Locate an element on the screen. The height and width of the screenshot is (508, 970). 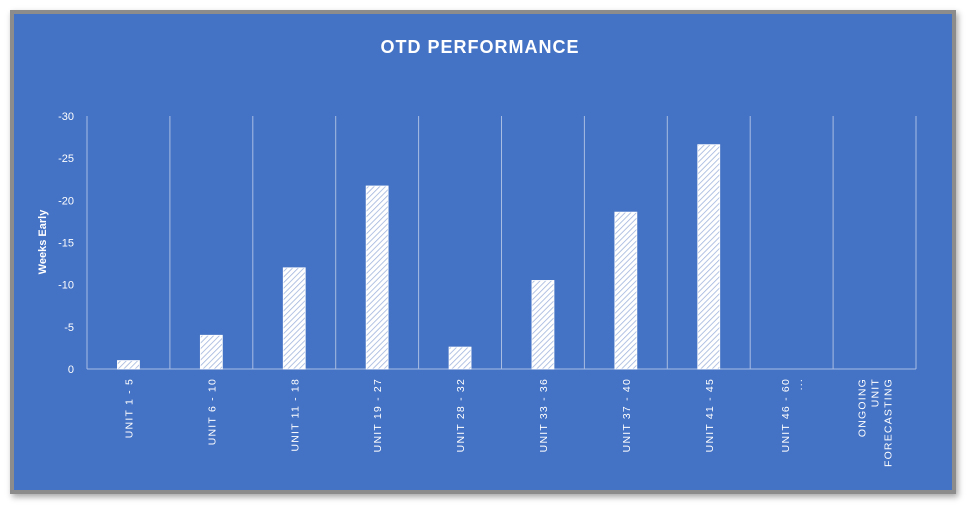
x-tick-label: UNIT 6 - 10 is located at coordinates (212, 411).